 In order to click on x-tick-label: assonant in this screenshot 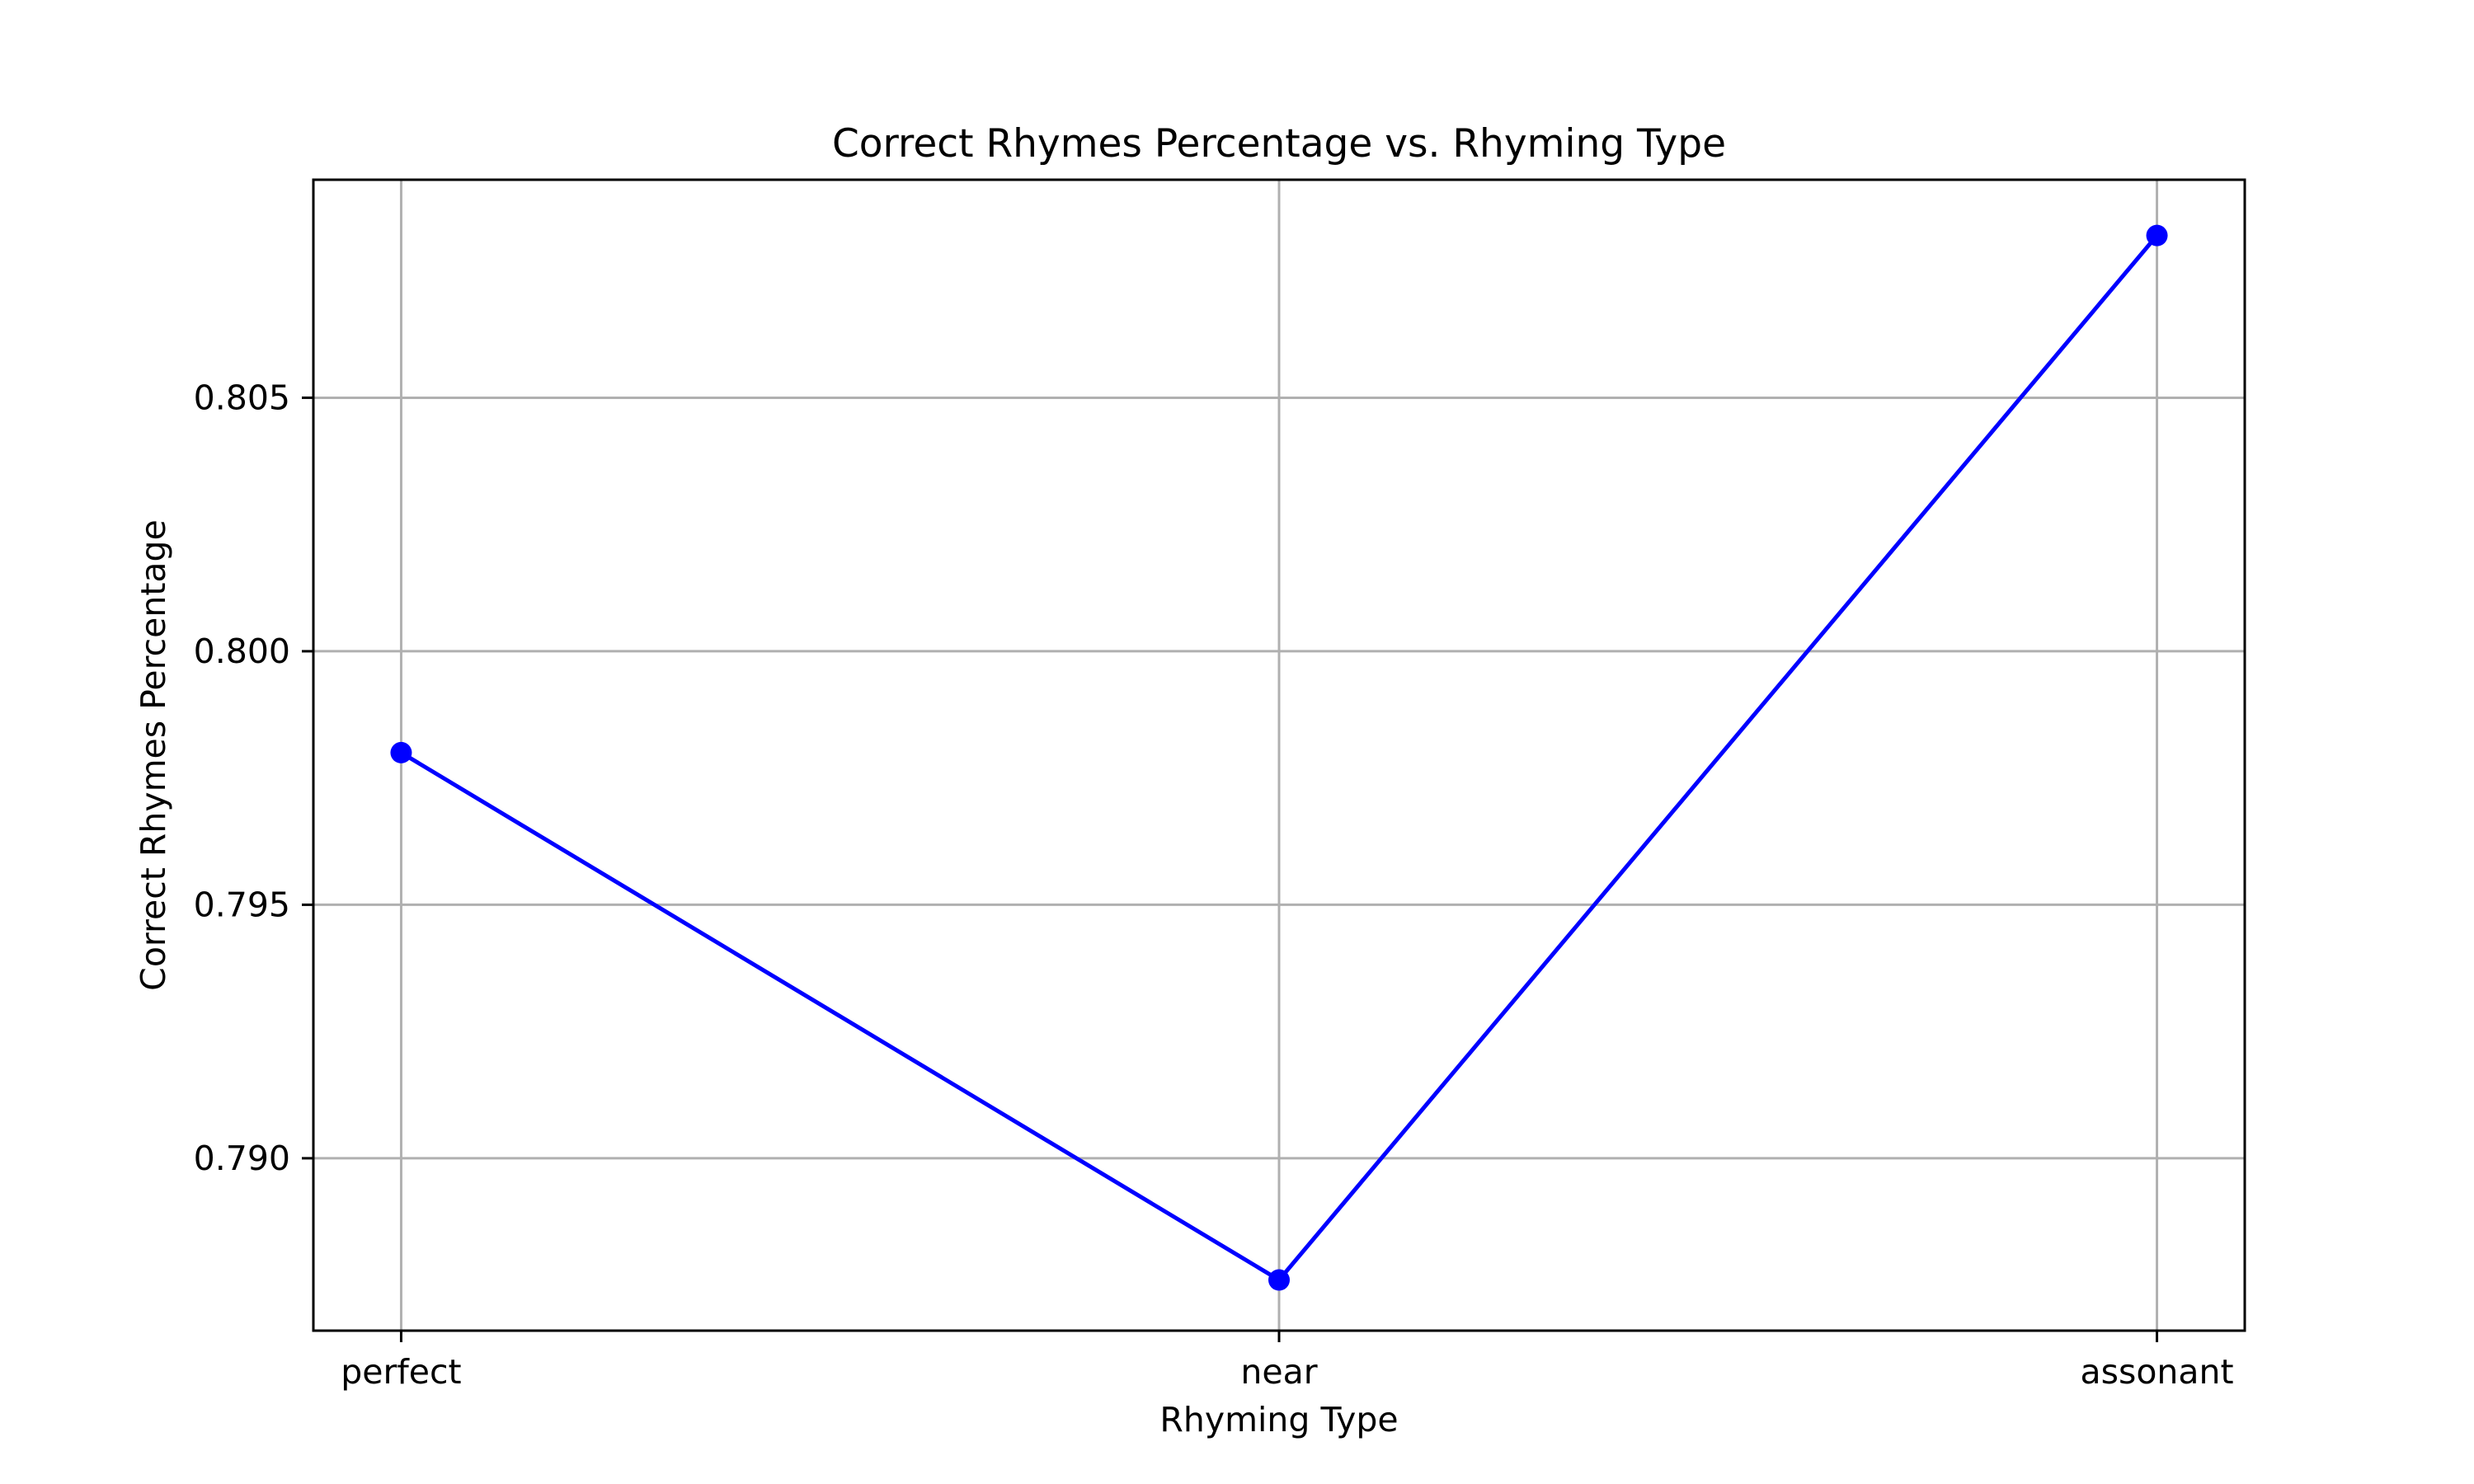, I will do `click(2156, 1372)`.